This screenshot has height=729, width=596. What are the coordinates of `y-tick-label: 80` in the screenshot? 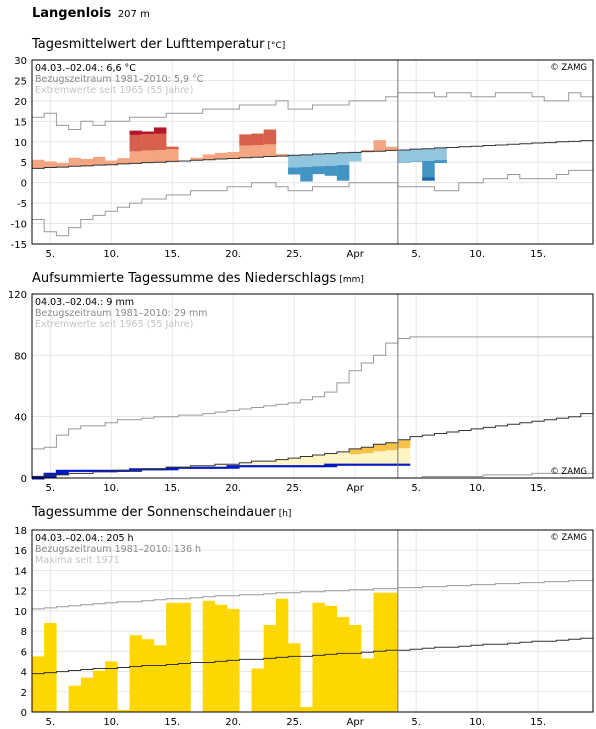 It's located at (20, 356).